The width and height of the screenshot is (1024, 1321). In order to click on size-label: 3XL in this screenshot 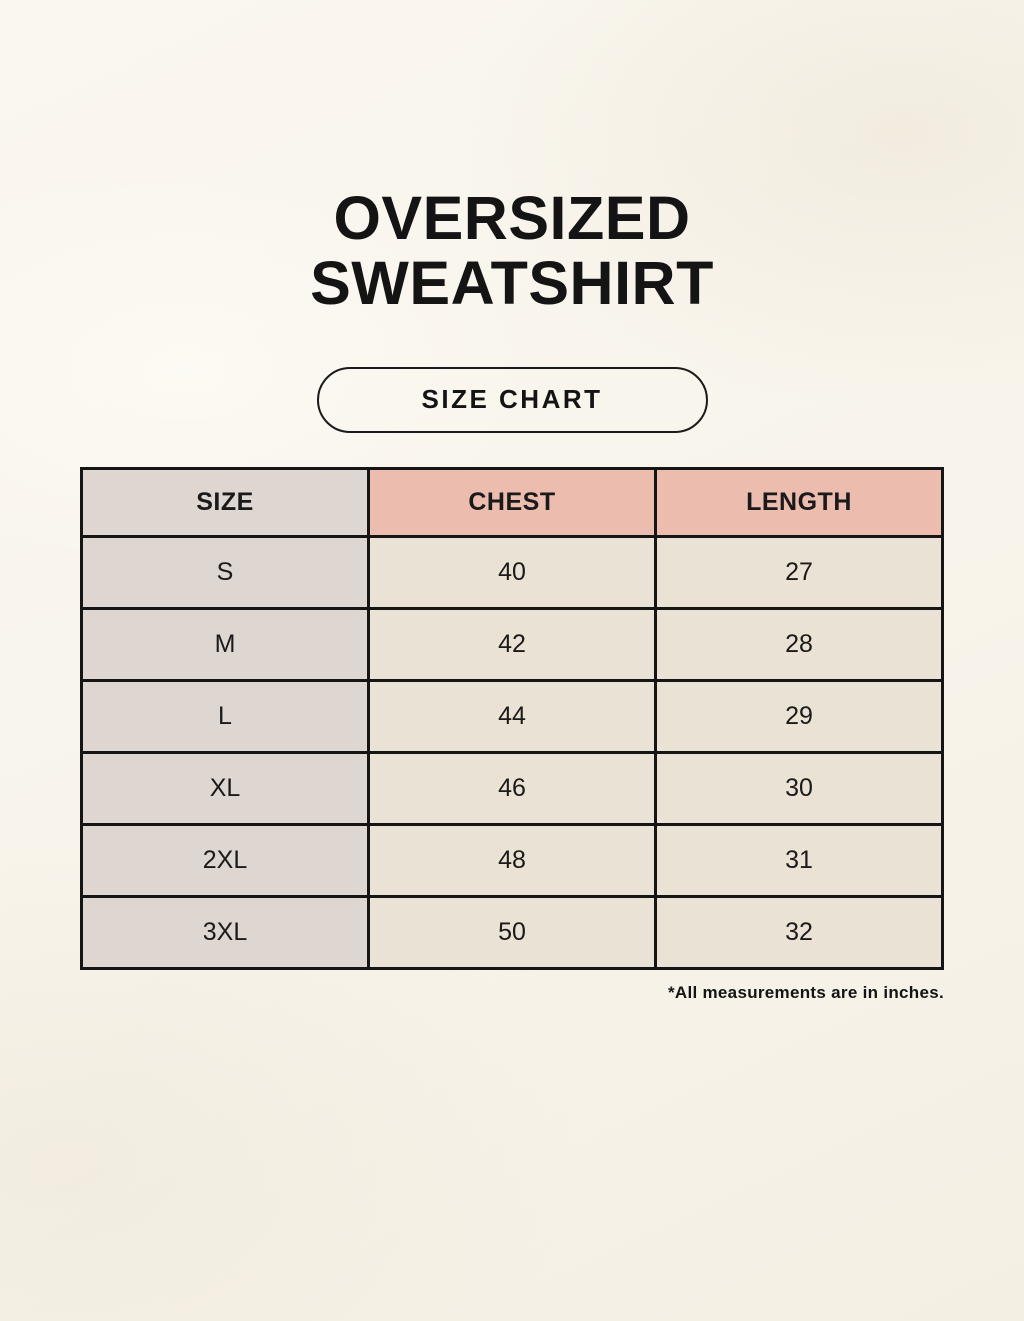, I will do `click(225, 932)`.